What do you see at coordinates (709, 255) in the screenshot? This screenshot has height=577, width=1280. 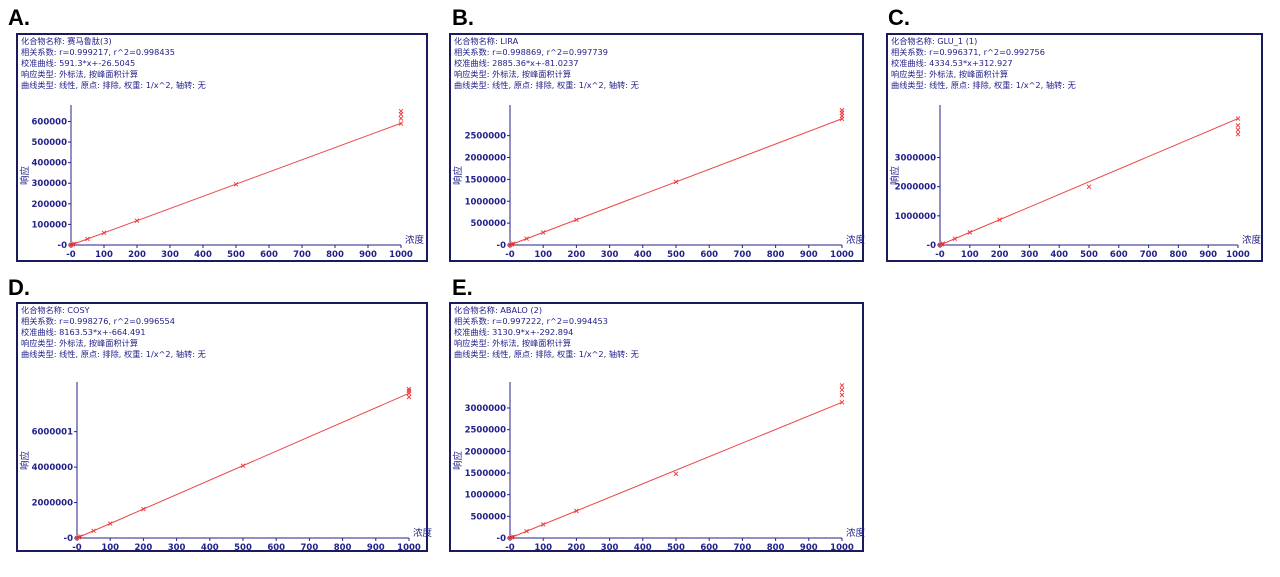 I see `x-tick-label: 600` at bounding box center [709, 255].